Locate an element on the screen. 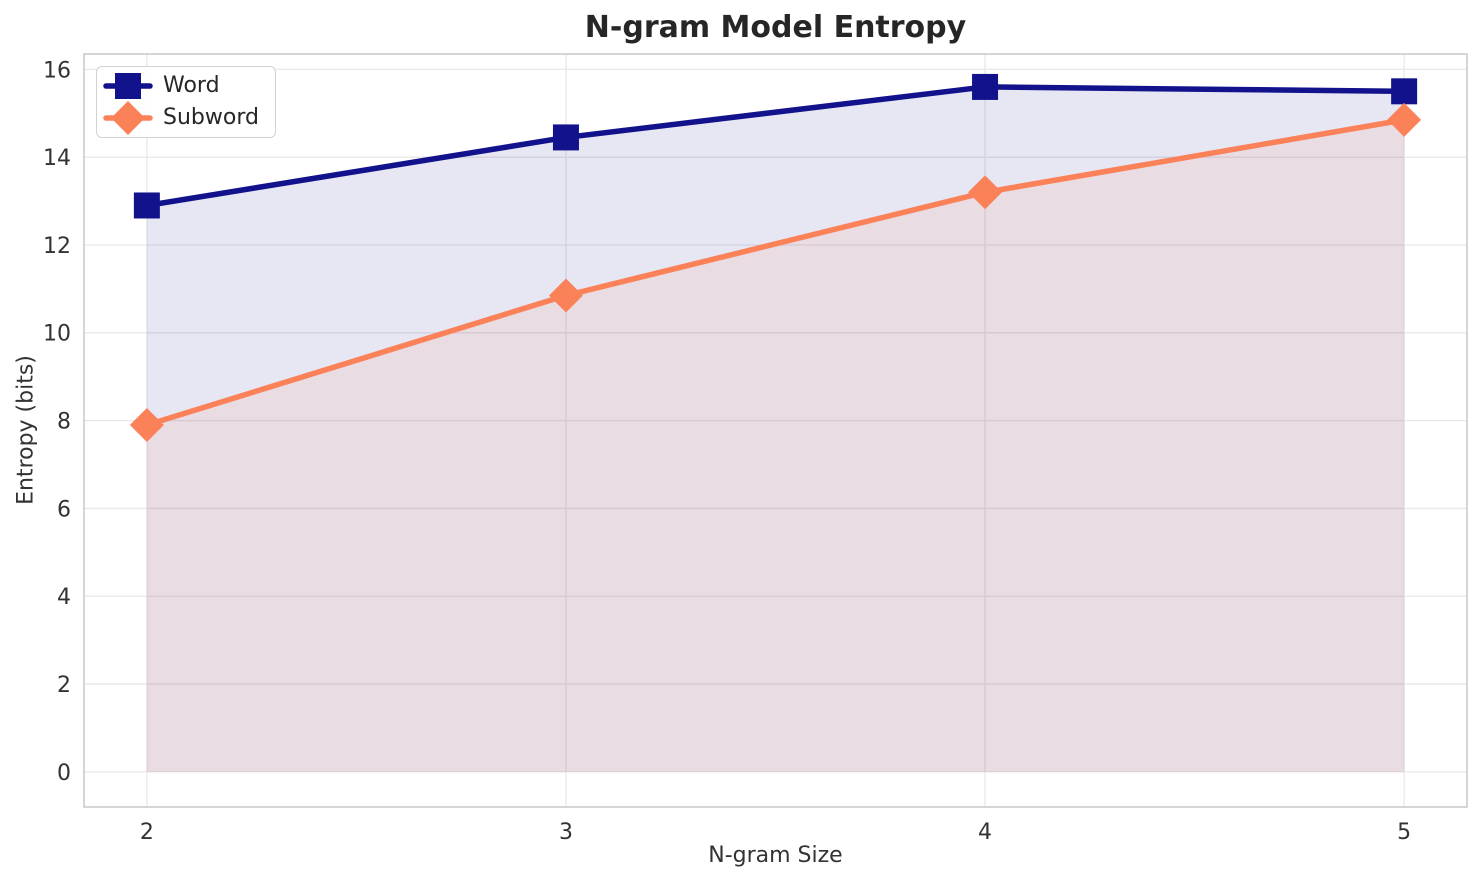 This screenshot has width=1484, height=885. x-tick-label: 2 is located at coordinates (147, 832).